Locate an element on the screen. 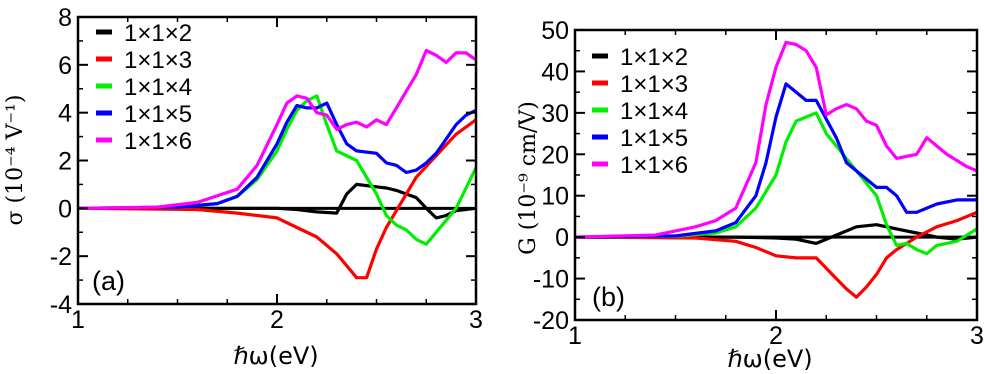 The width and height of the screenshot is (984, 374). y-tick-label: -20 is located at coordinates (551, 321).